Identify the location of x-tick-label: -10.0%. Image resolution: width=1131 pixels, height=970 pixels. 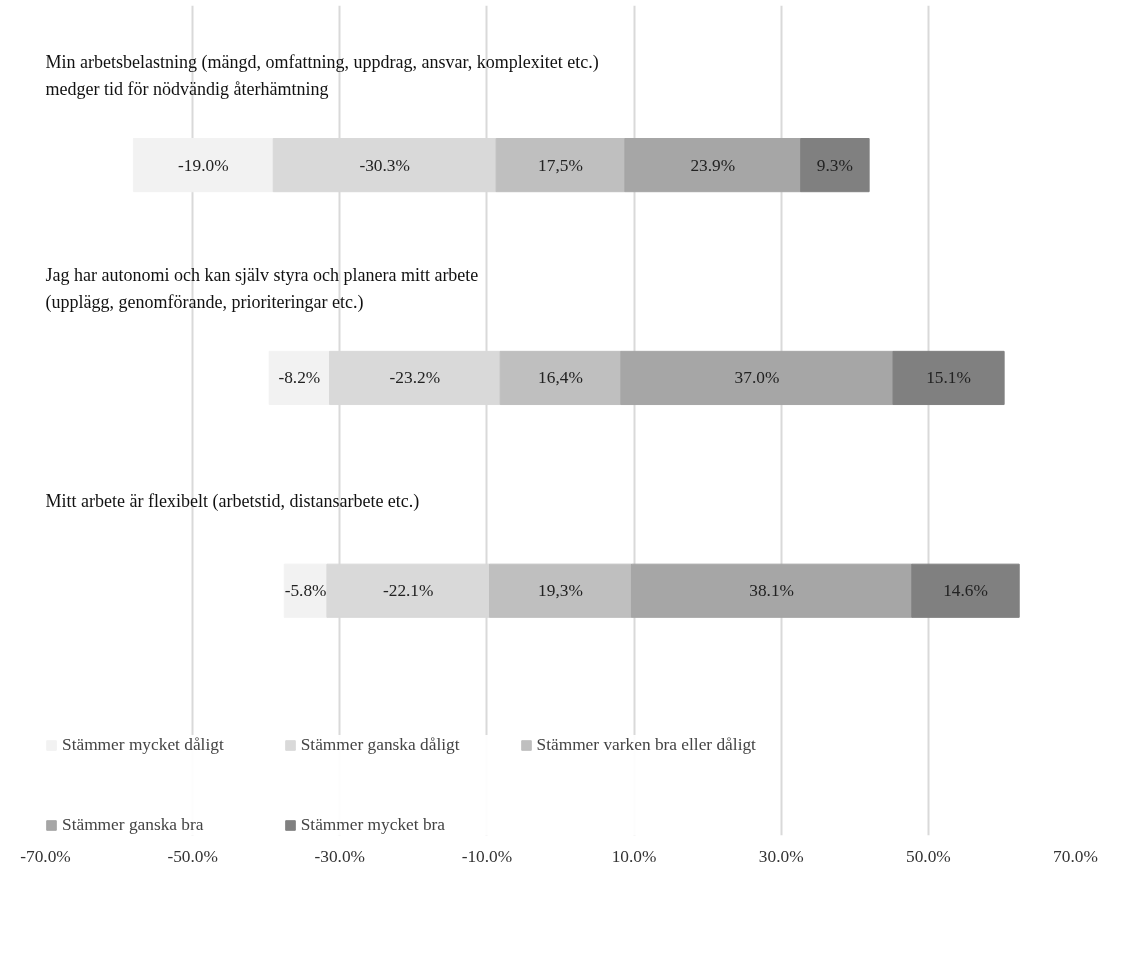
(487, 856).